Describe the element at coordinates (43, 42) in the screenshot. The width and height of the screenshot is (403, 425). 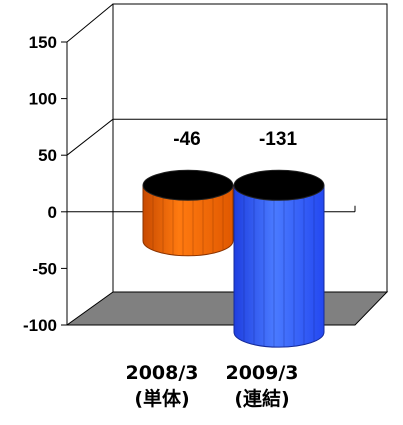
I see `y-tick-label: 150` at that location.